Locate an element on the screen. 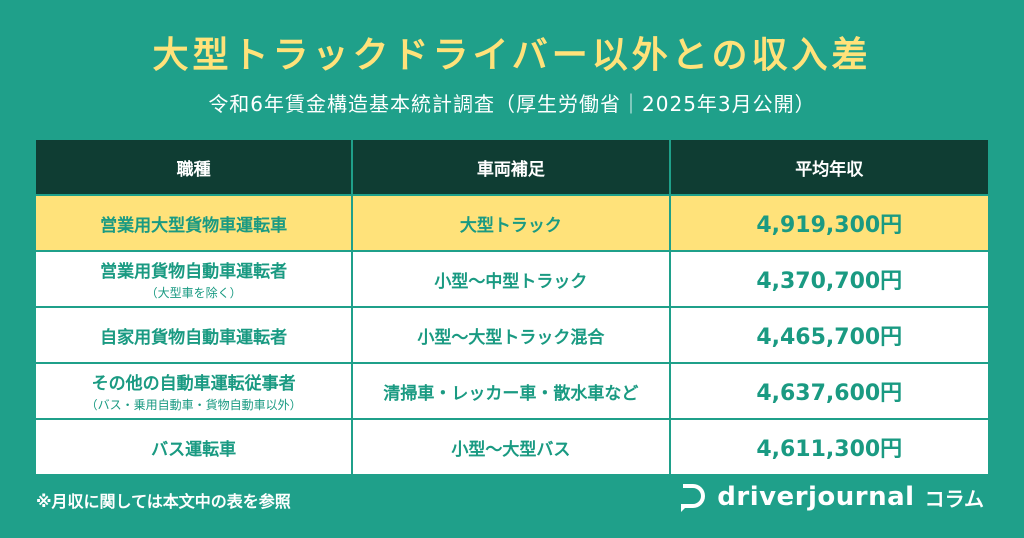 This screenshot has height=538, width=1024. table-row: 営業用大型貨物車運転車 大型トラック 4,919,300円 is located at coordinates (511, 223).